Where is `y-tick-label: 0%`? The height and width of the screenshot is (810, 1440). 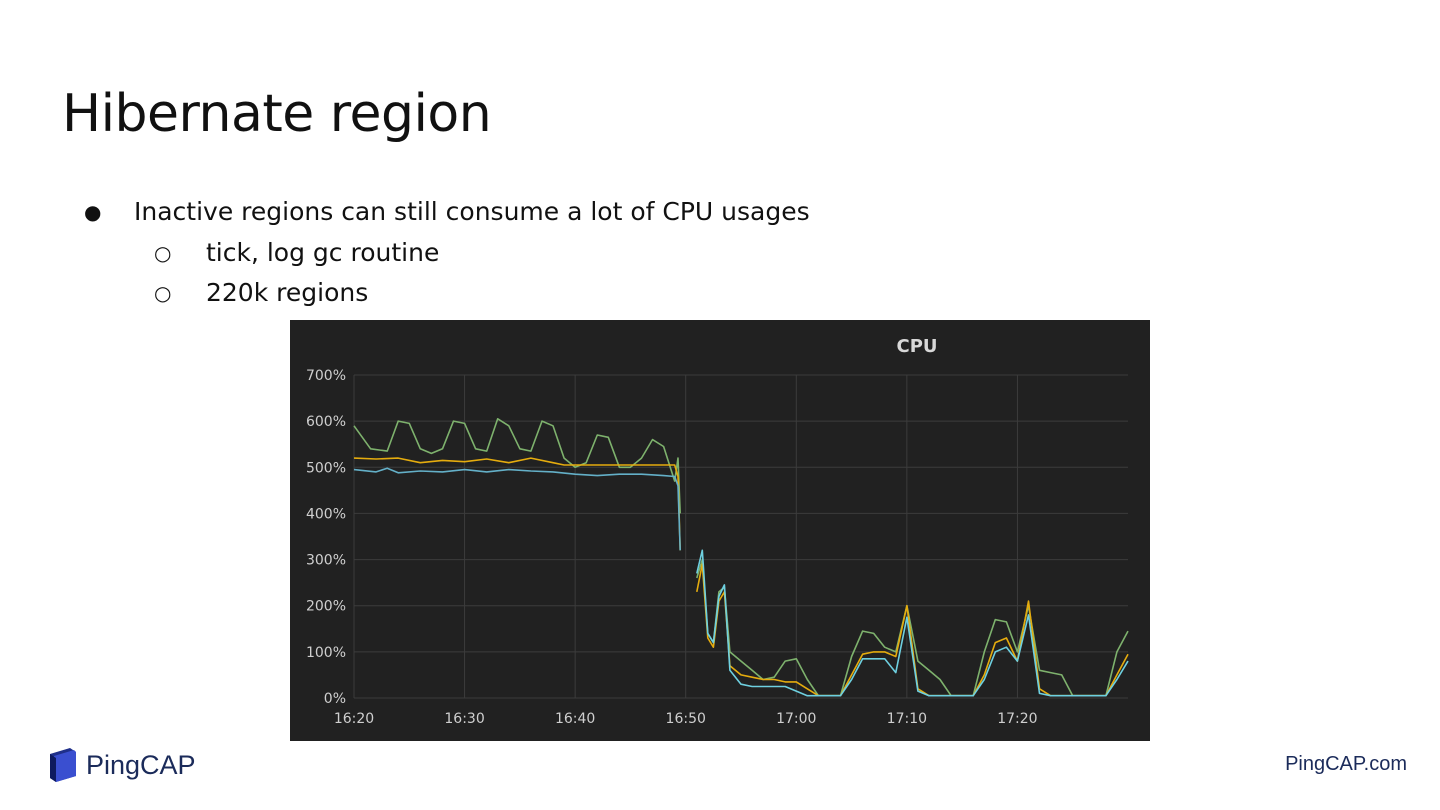 y-tick-label: 0% is located at coordinates (335, 699).